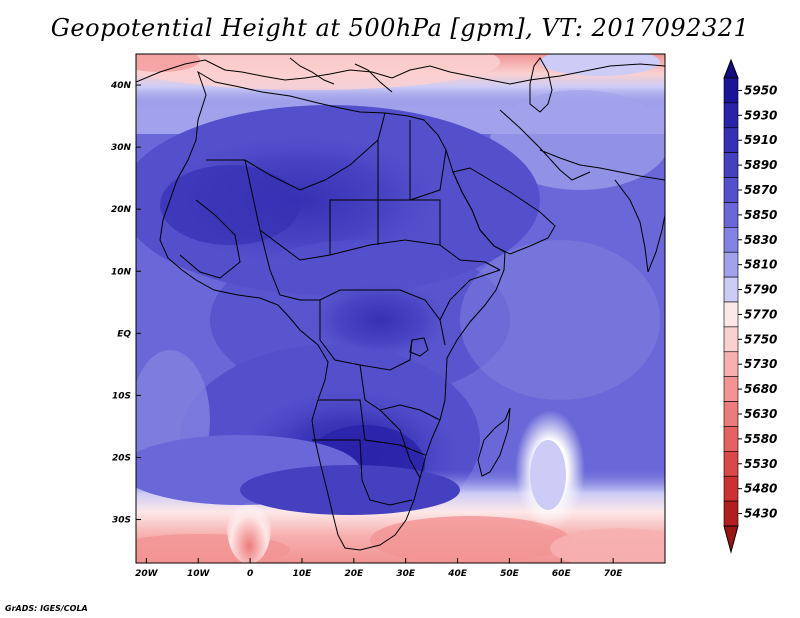  Describe the element at coordinates (124, 334) in the screenshot. I see `lat-tick-label: EQ` at that location.